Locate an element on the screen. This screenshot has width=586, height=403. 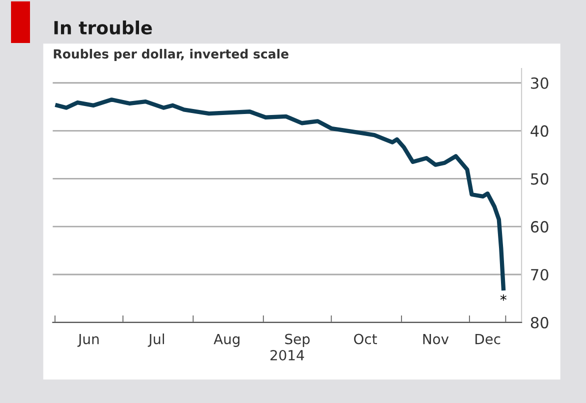
x-tick-label: Dec is located at coordinates (487, 339).